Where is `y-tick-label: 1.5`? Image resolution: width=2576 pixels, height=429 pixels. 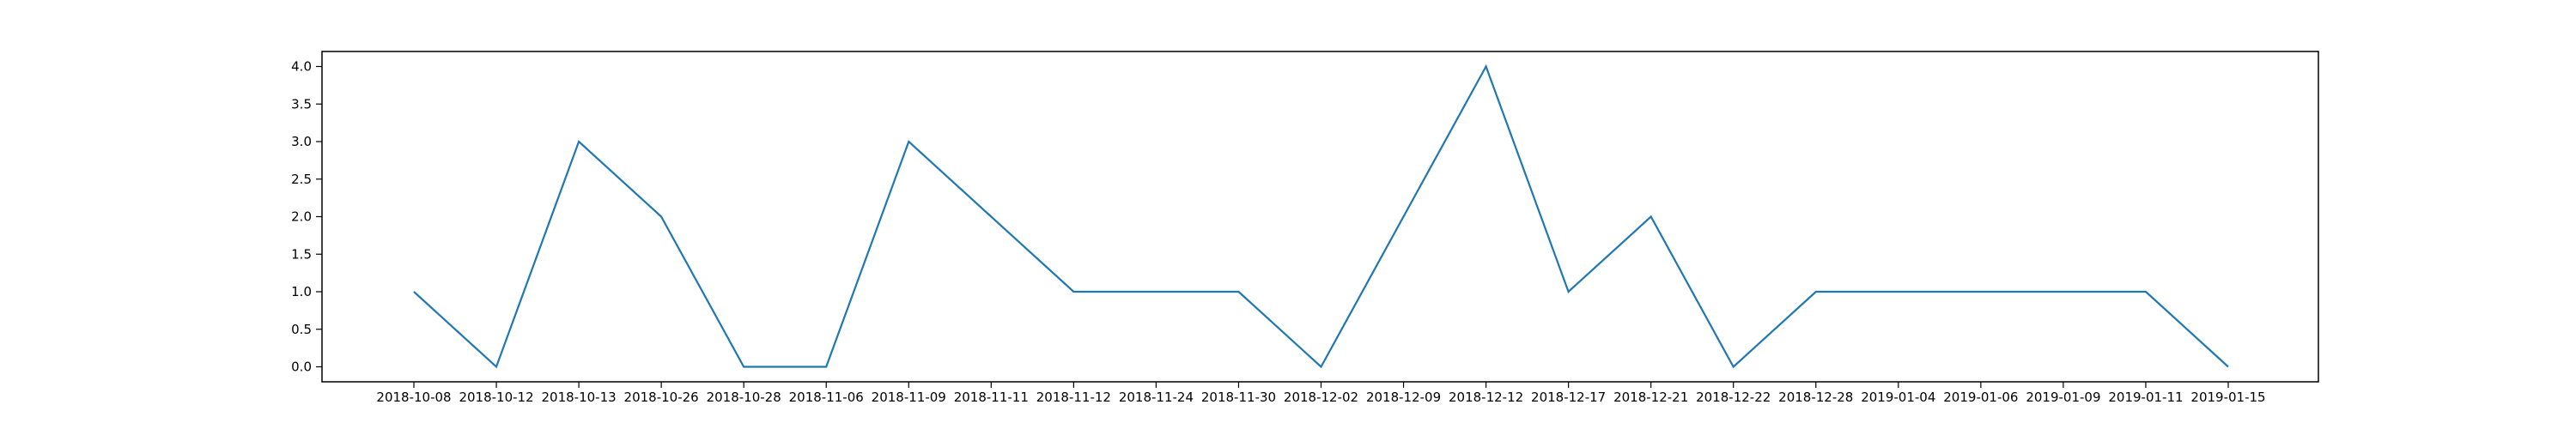 y-tick-label: 1.5 is located at coordinates (301, 254).